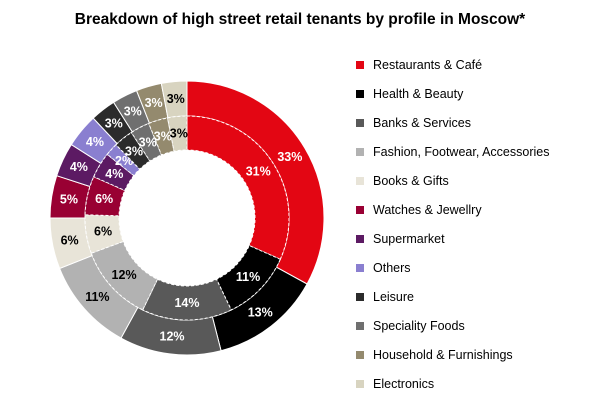 This screenshot has height=409, width=600. Describe the element at coordinates (79, 167) in the screenshot. I see `outer-slice-label-6: 4%` at that location.